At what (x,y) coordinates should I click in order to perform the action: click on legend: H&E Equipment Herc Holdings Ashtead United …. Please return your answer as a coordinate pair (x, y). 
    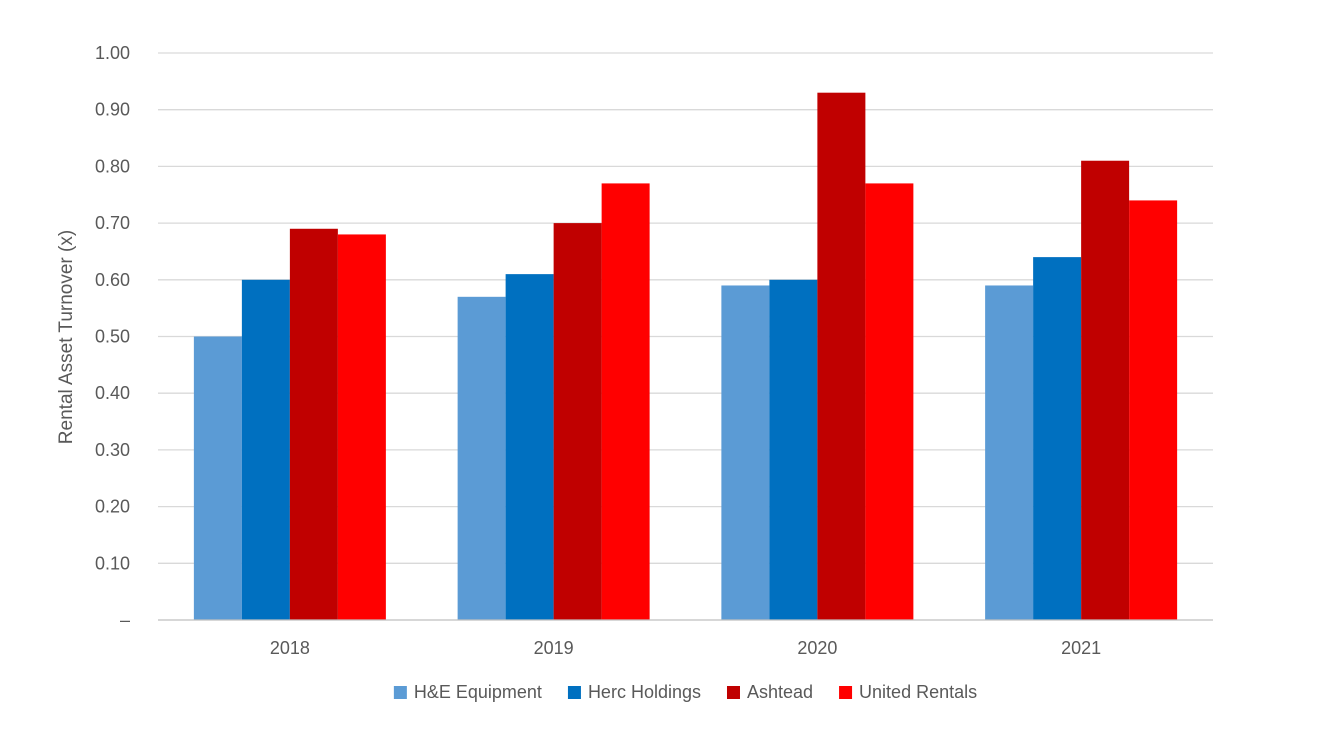
    Looking at the image, I should click on (685, 692).